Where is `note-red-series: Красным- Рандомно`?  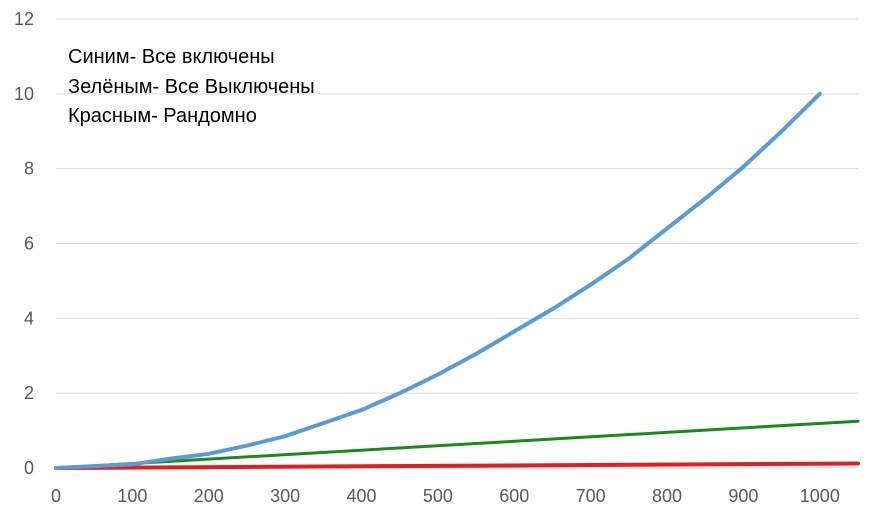
note-red-series: Красным- Рандомно is located at coordinates (162, 116).